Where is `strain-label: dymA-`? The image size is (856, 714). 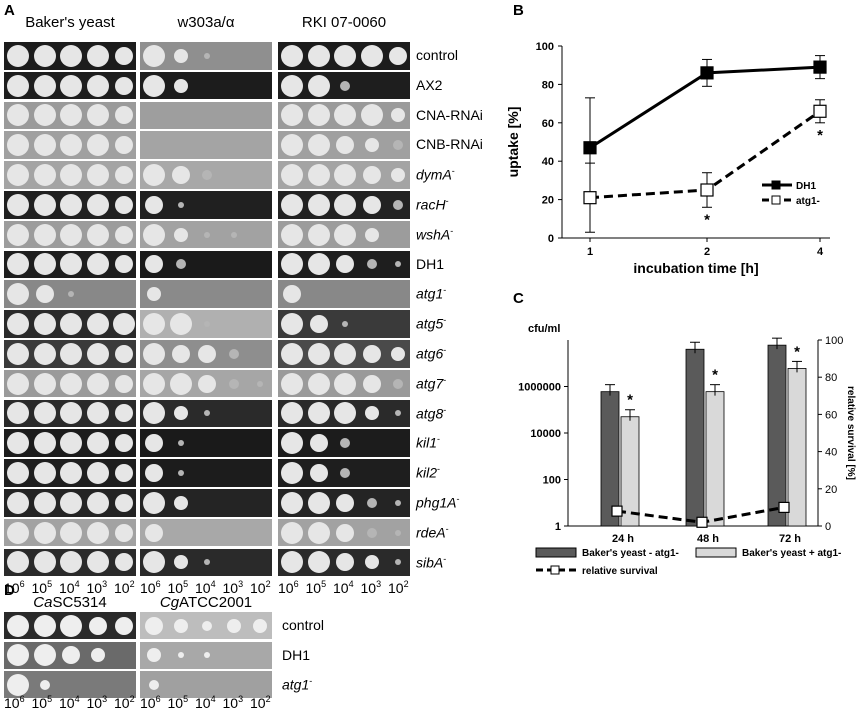 strain-label: dymA- is located at coordinates (435, 174).